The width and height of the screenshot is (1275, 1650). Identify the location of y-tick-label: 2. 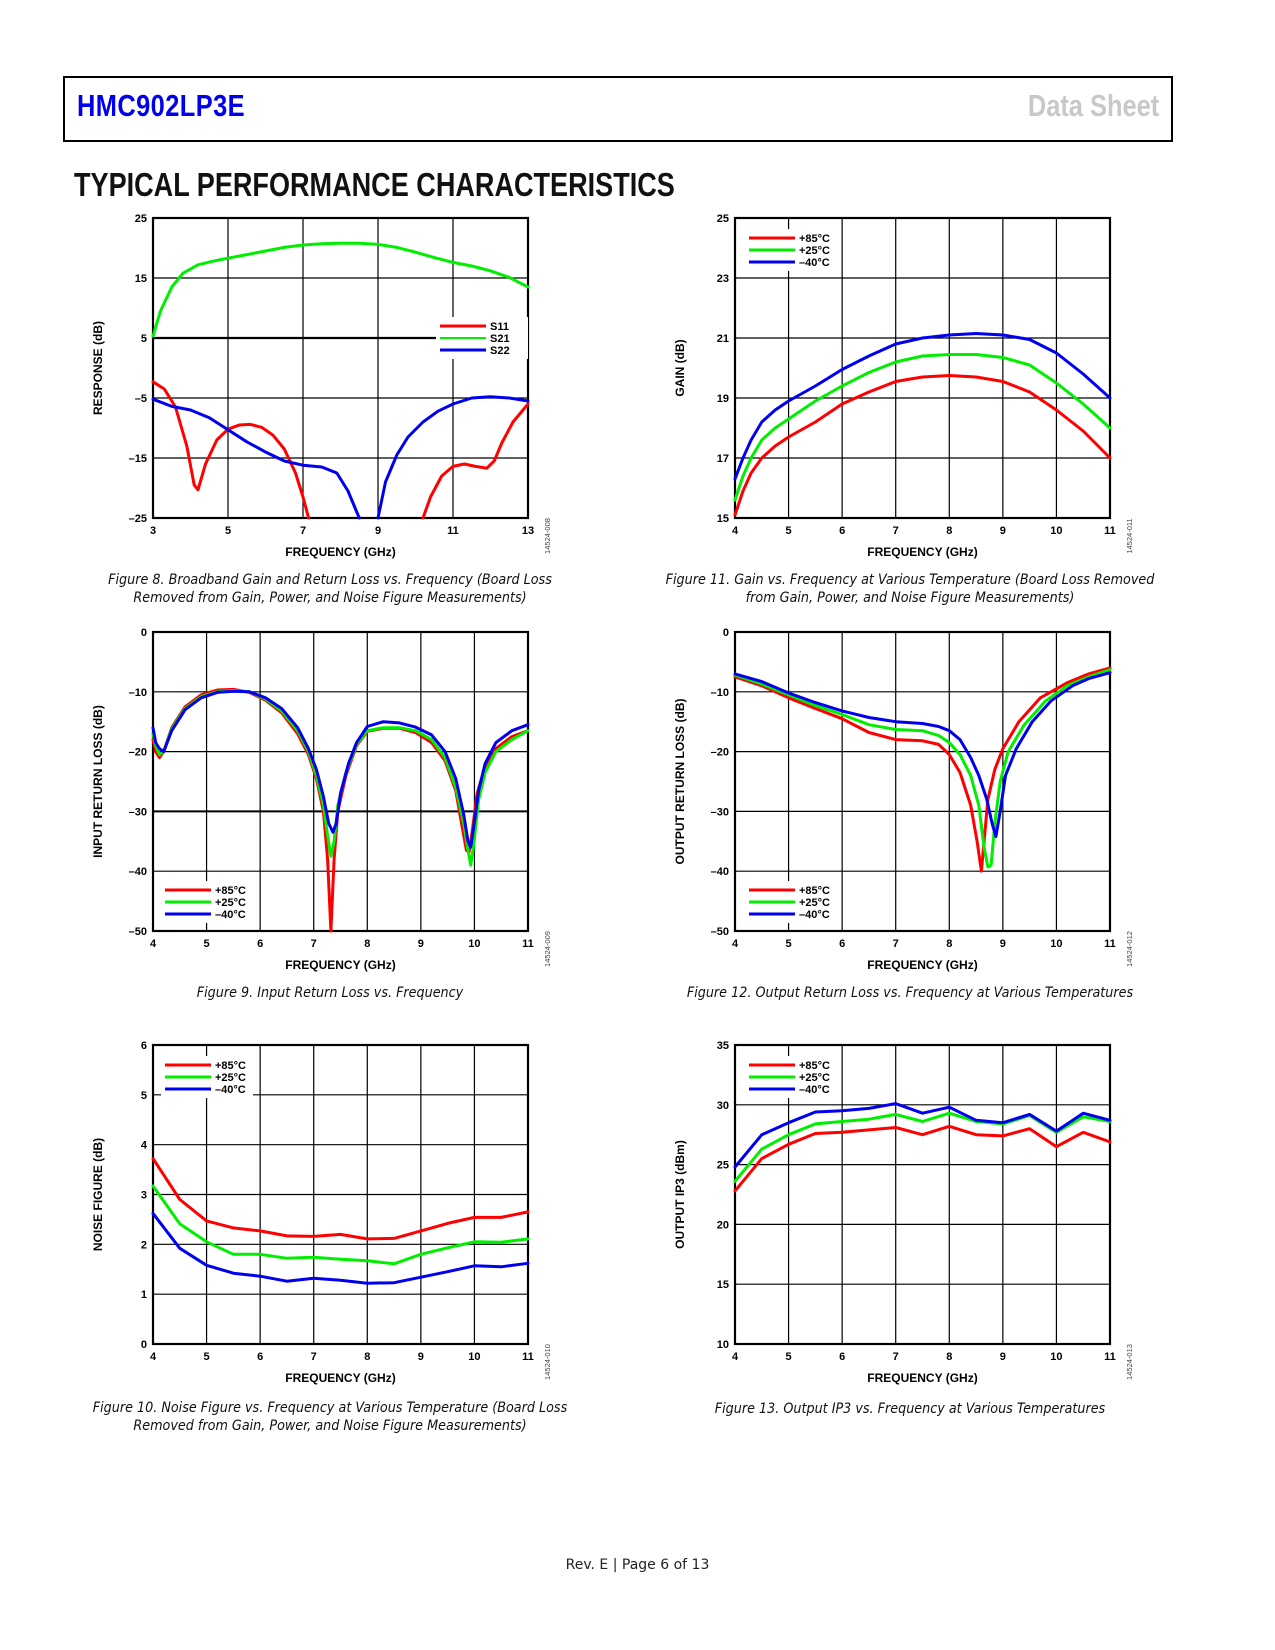
(144, 1245).